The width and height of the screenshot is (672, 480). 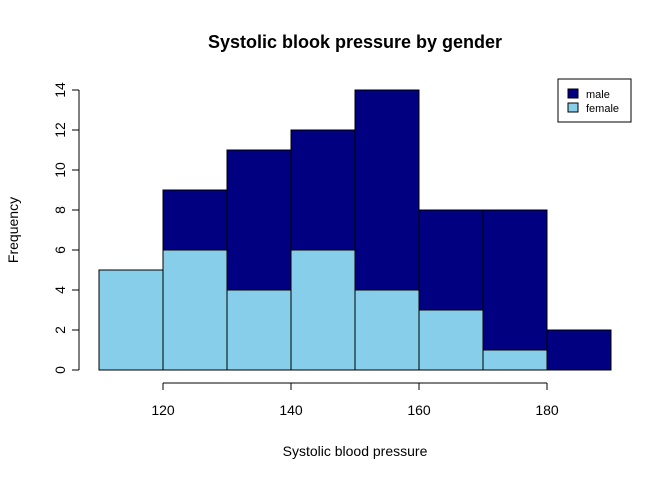 I want to click on y-tick-label: 10, so click(x=60, y=170).